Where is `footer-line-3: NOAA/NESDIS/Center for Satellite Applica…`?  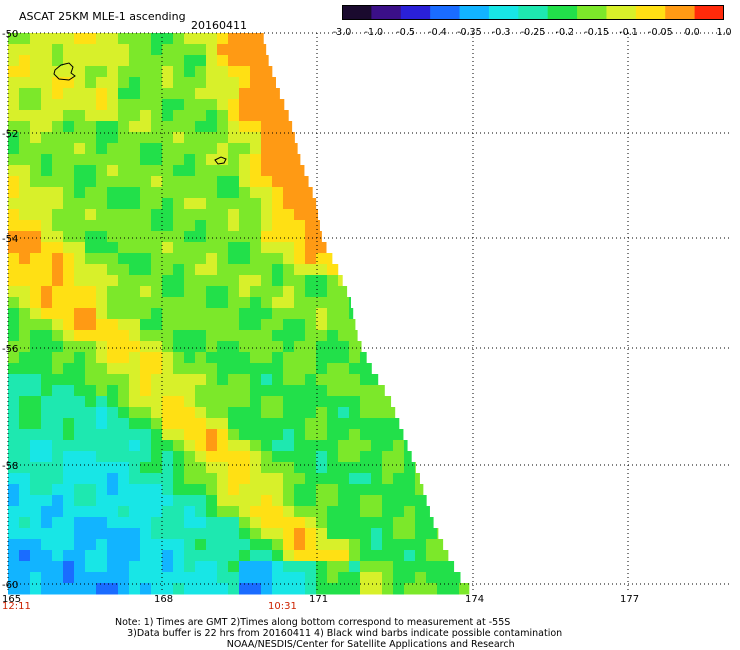 footer-line-3: NOAA/NESDIS/Center for Satellite Applica… is located at coordinates (370, 644).